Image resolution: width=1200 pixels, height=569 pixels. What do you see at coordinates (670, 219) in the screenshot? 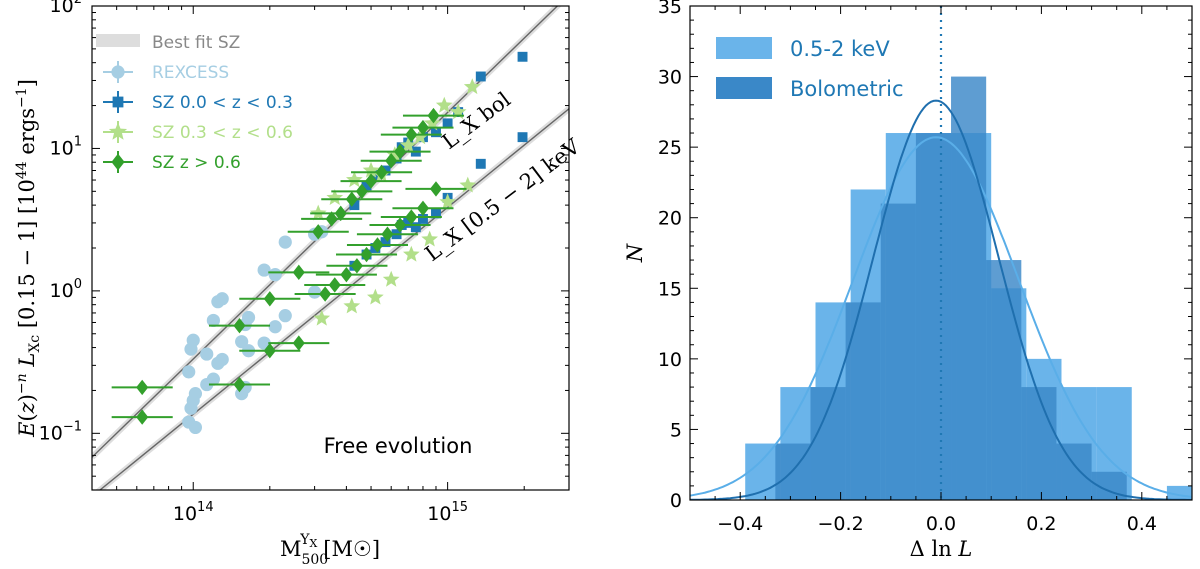
I see `y-tick-label: 20` at bounding box center [670, 219].